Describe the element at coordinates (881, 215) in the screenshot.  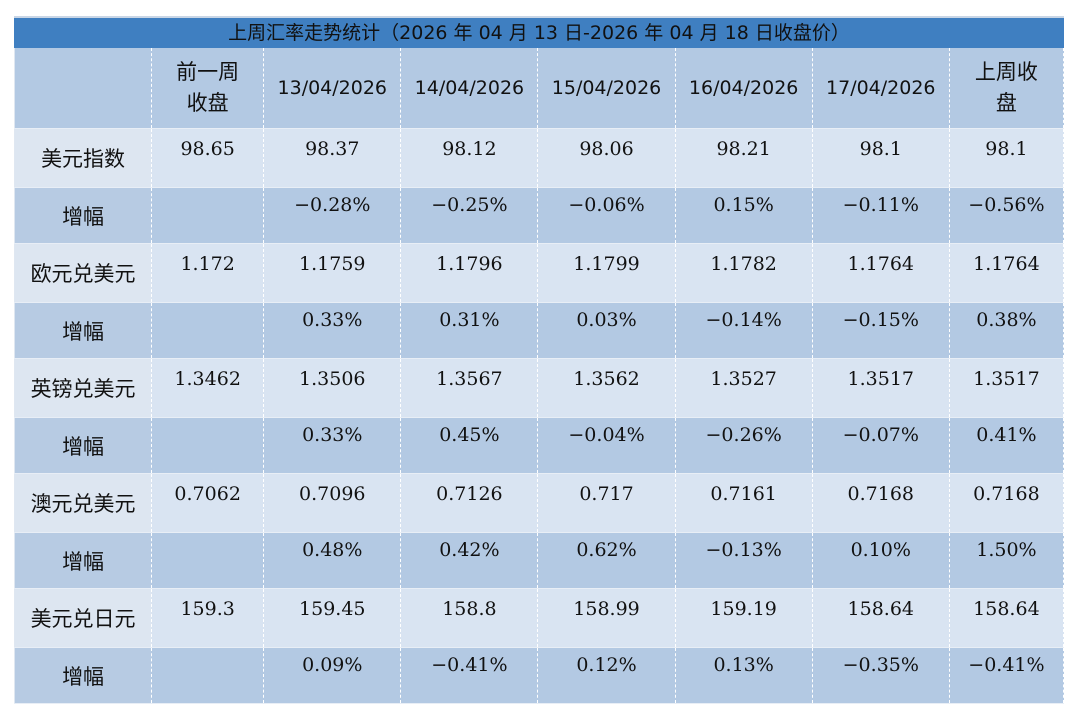
I see `change-cell: −0.11%` at that location.